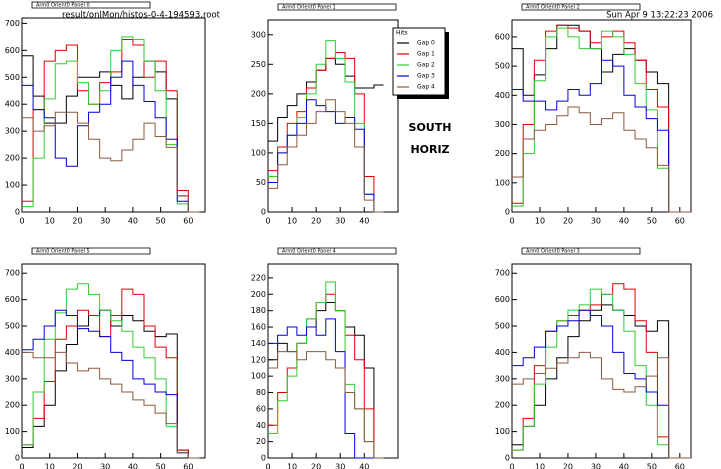 The width and height of the screenshot is (721, 469). Describe the element at coordinates (261, 425) in the screenshot. I see `y-tick-label: 40` at that location.